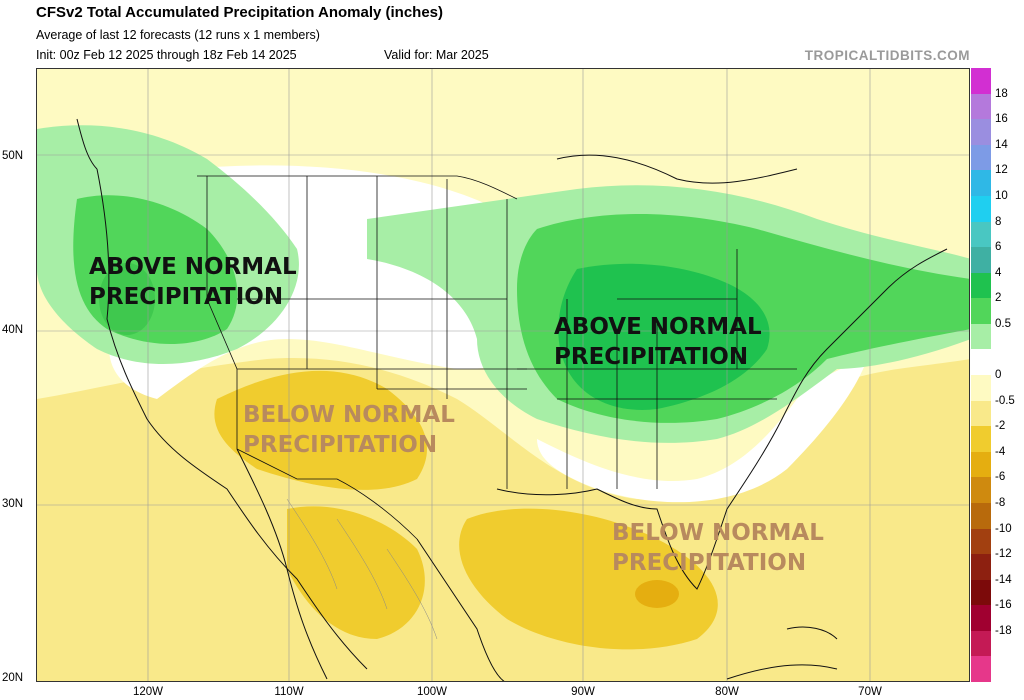 Image resolution: width=1024 pixels, height=700 pixels. I want to click on colorbar-label: 12, so click(1001, 170).